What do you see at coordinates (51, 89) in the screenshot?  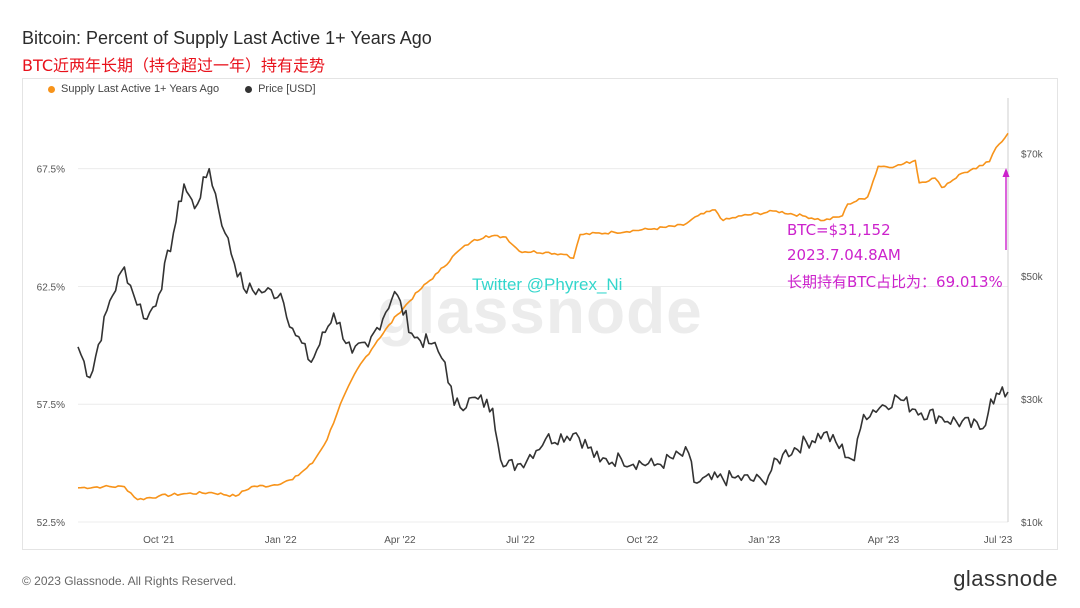 I see `legend-dot-supply` at bounding box center [51, 89].